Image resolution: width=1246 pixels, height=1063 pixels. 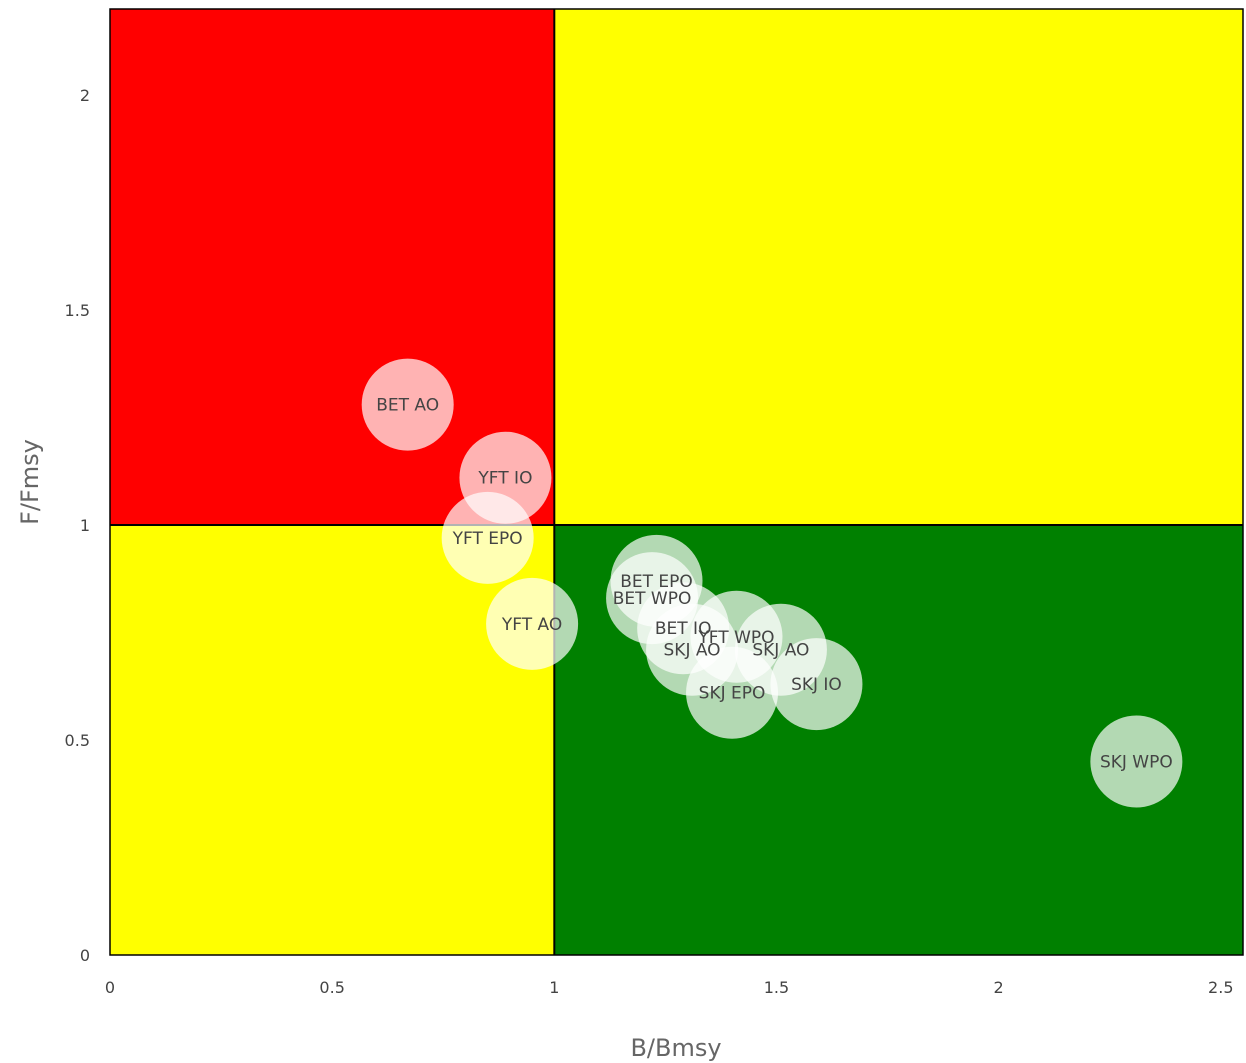 I want to click on y-axis-ticks: 0 0.5 1 1.5 2, so click(x=77, y=525).